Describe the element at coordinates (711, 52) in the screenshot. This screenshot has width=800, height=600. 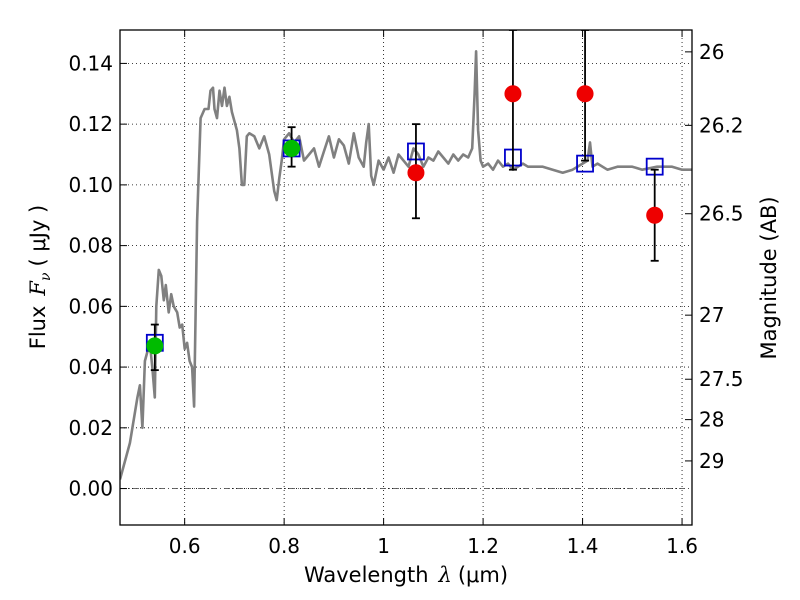
I see `magnitude-tick-label: 26` at that location.